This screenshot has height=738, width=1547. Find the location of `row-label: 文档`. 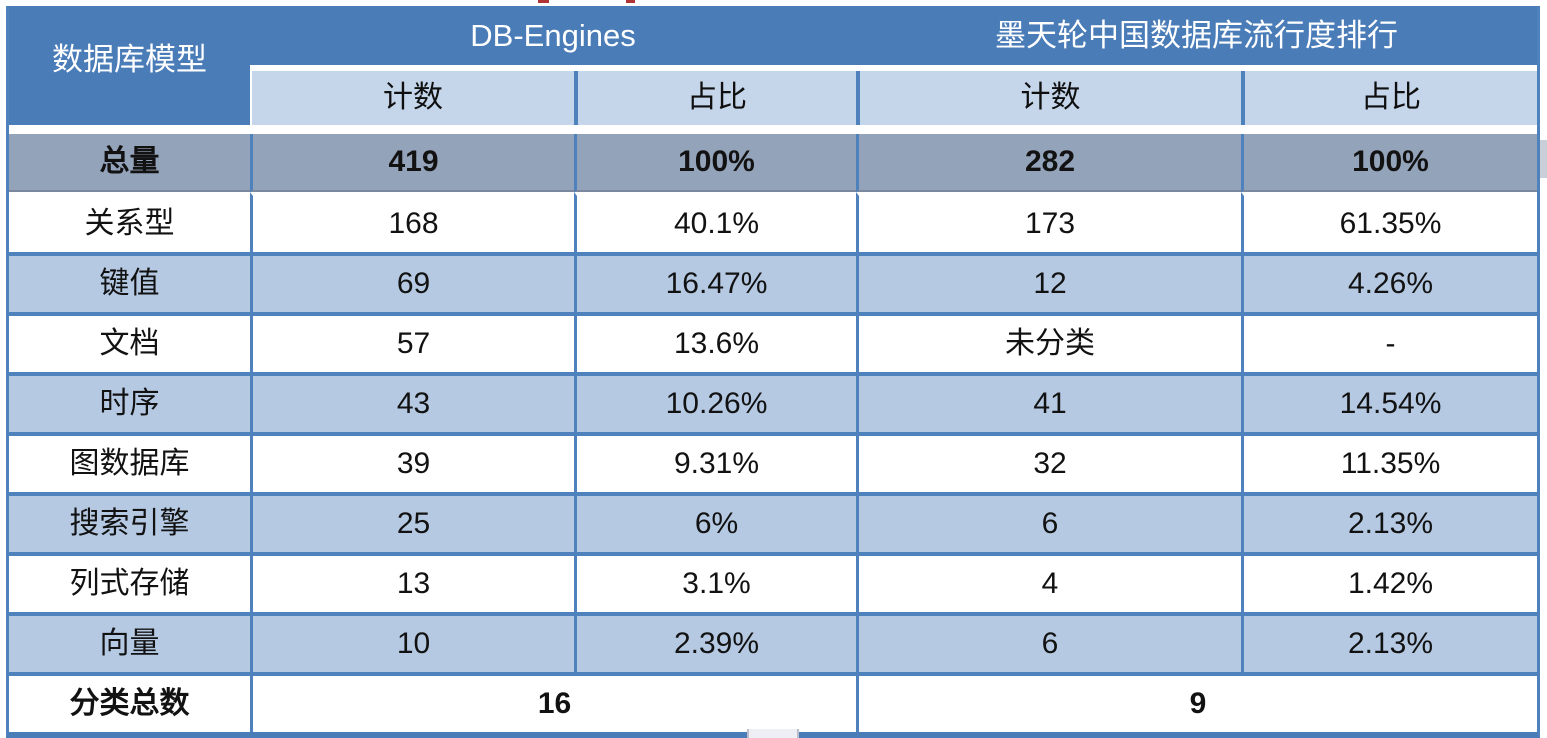

row-label: 文档 is located at coordinates (129, 342).